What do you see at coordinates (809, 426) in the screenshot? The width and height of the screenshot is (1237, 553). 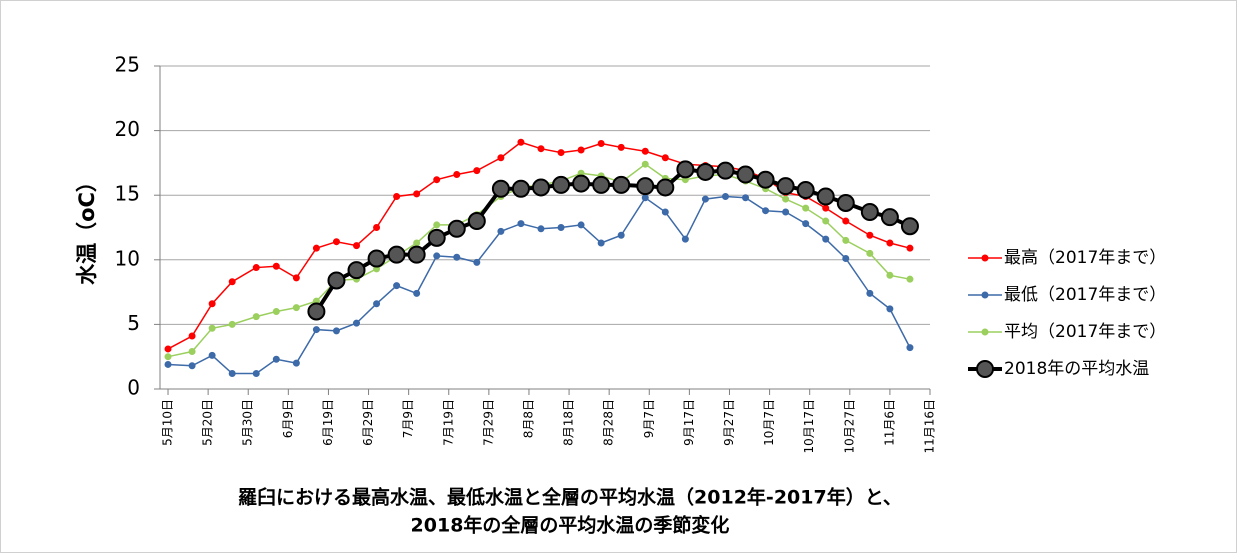 I see `x-tick-label: 10月17日` at bounding box center [809, 426].